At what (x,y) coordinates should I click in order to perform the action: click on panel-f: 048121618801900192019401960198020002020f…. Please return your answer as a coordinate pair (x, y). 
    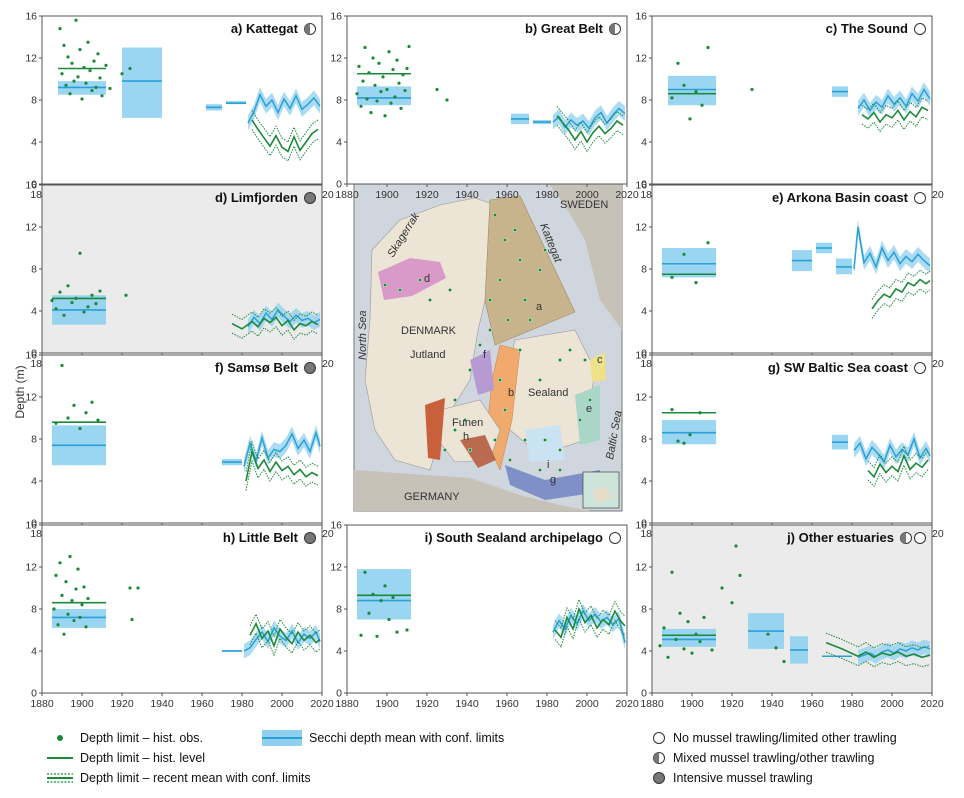
    Looking at the image, I should click on (179, 445).